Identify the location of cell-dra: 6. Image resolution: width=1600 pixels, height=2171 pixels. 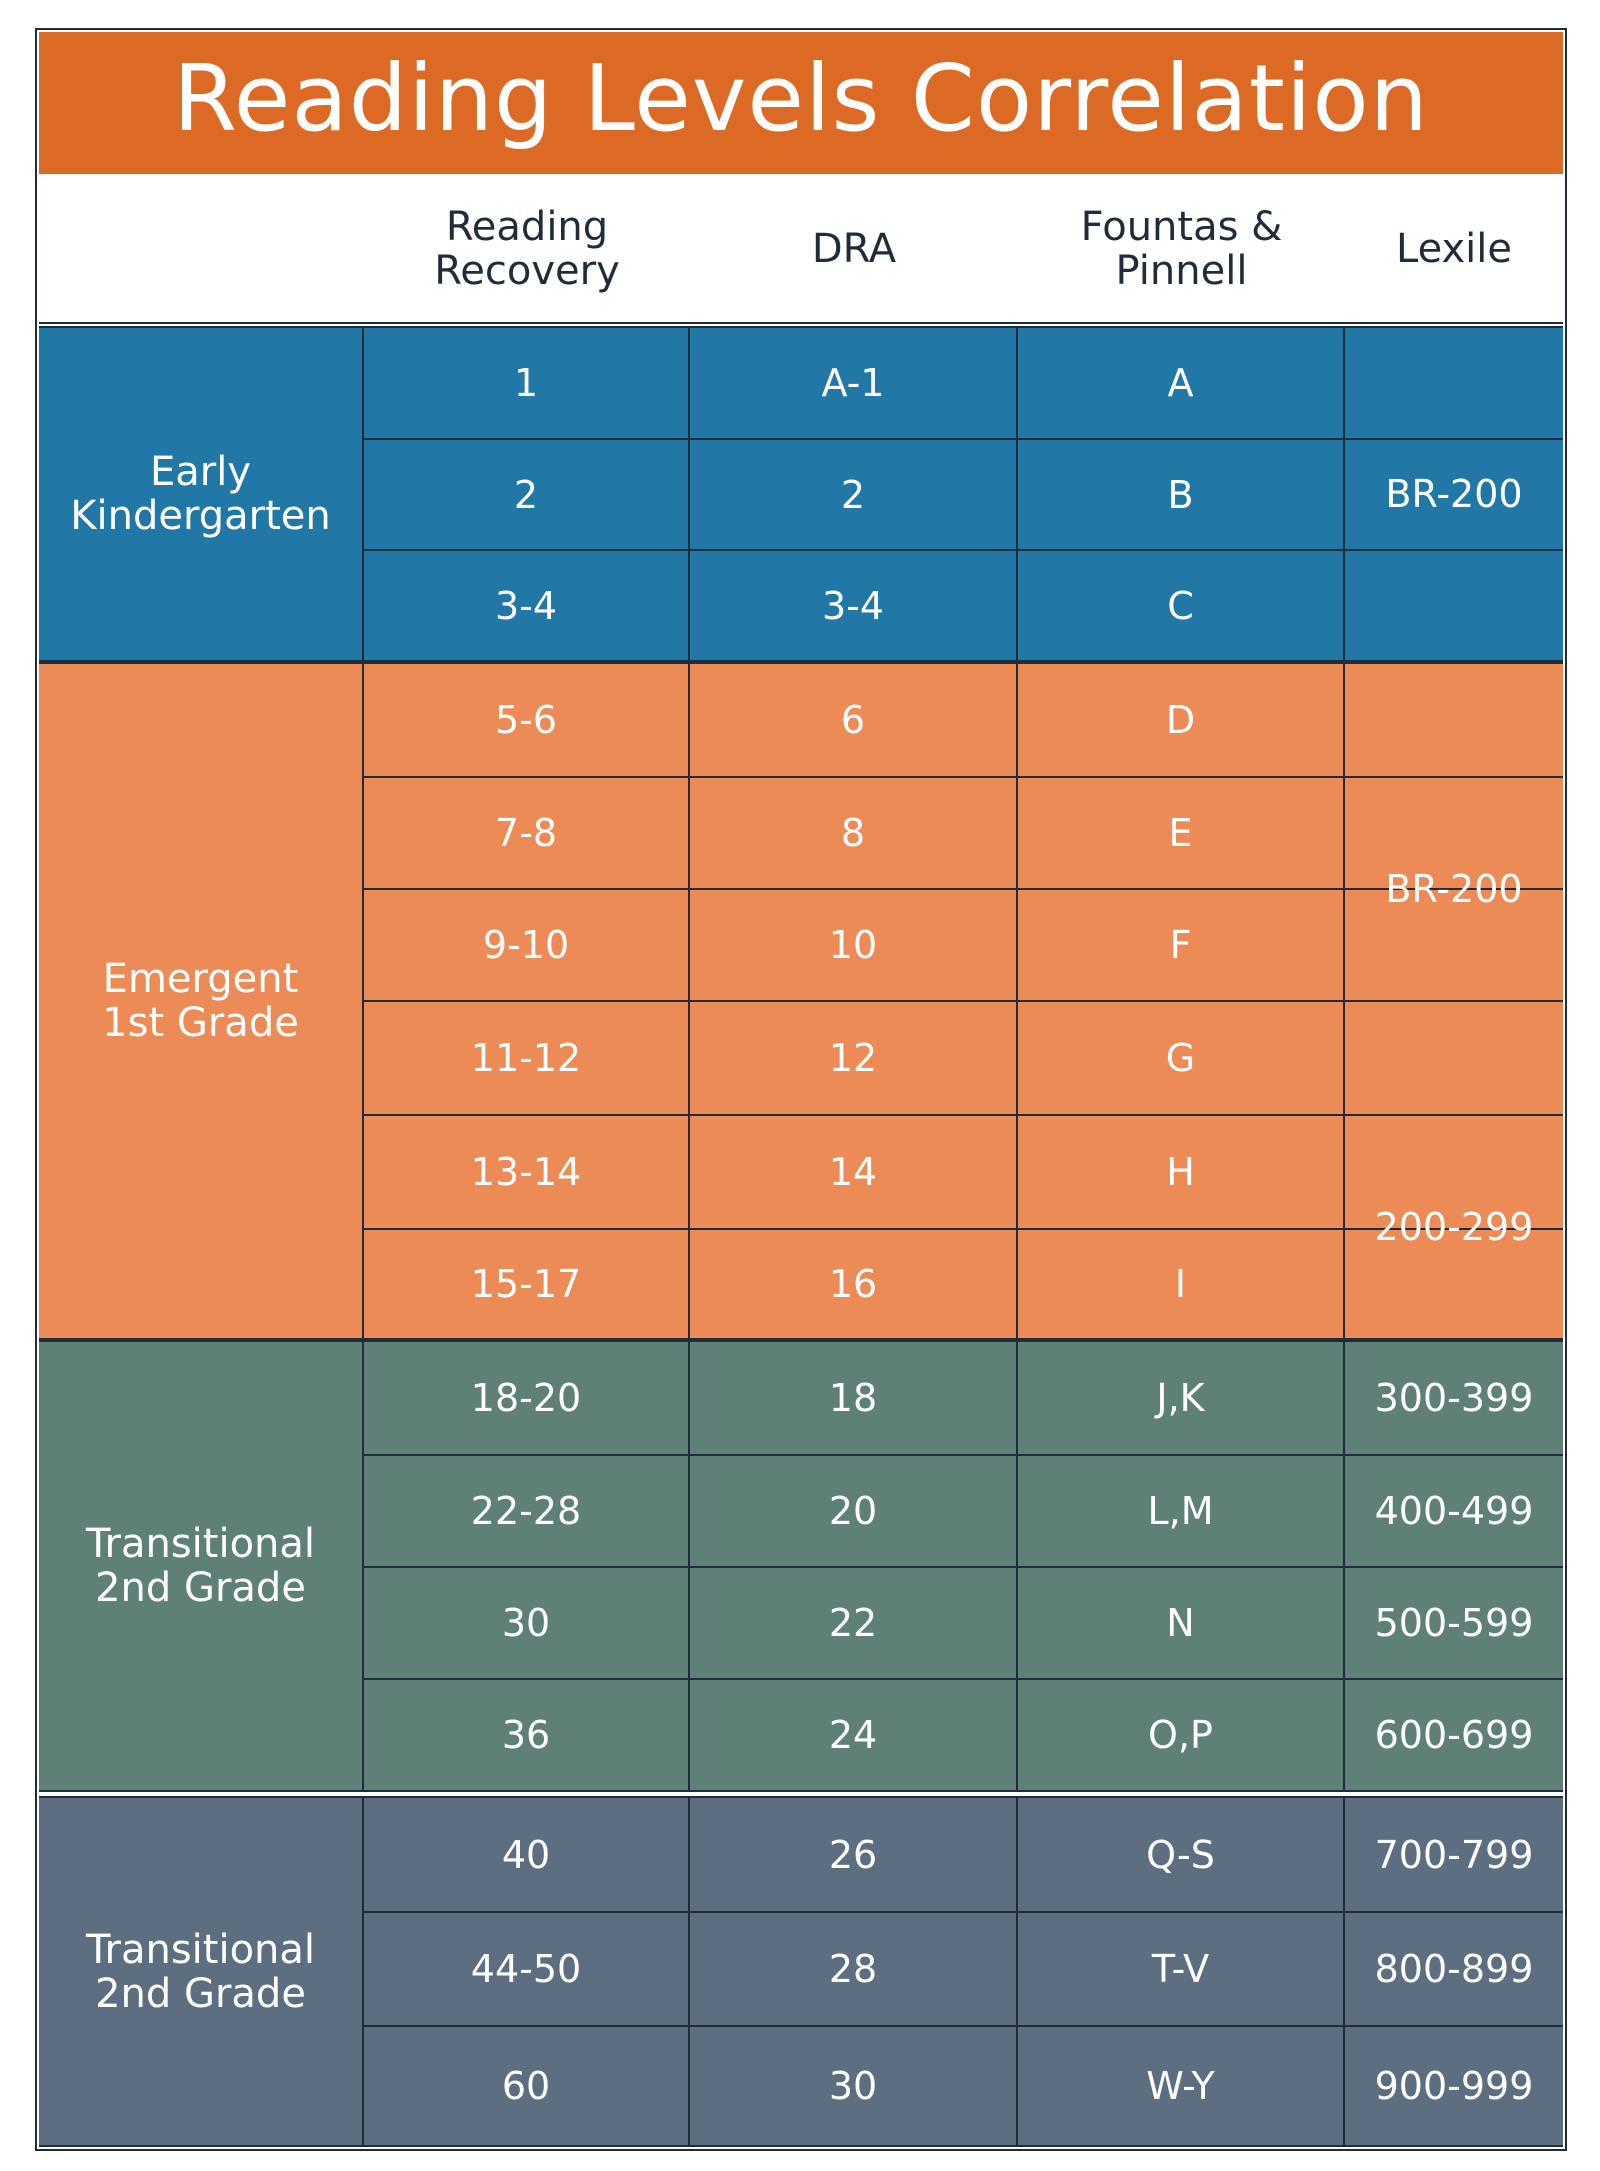
(854, 720).